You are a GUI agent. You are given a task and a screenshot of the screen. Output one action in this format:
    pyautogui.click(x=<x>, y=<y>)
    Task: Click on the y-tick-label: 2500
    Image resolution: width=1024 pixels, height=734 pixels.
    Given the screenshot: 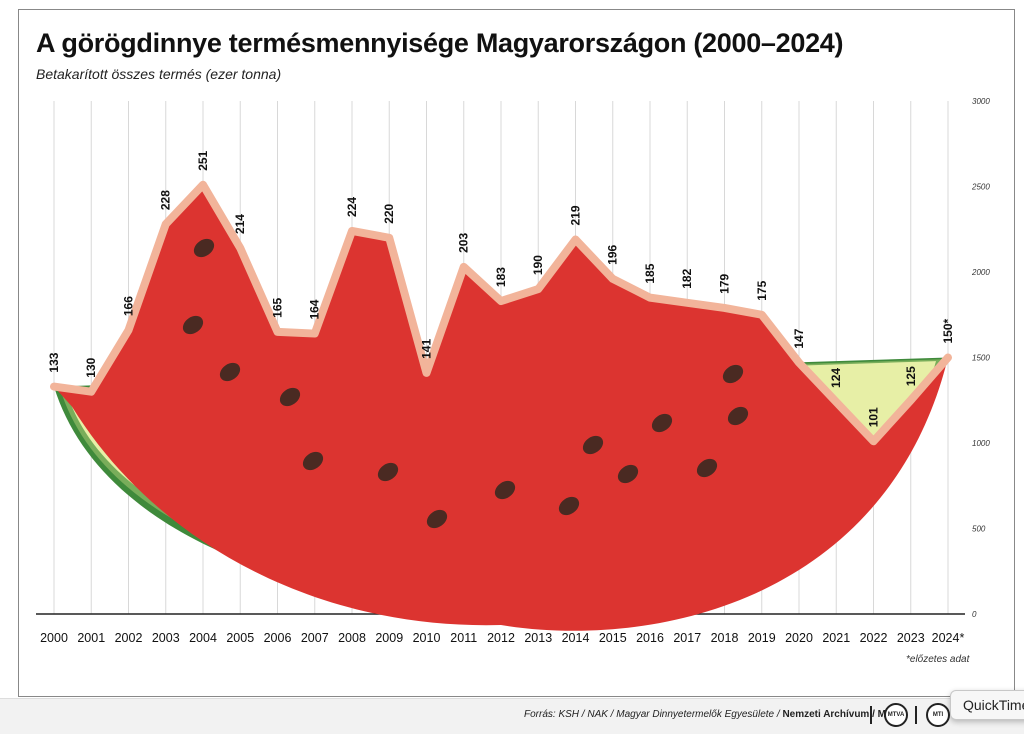 What is the action you would take?
    pyautogui.click(x=980, y=187)
    